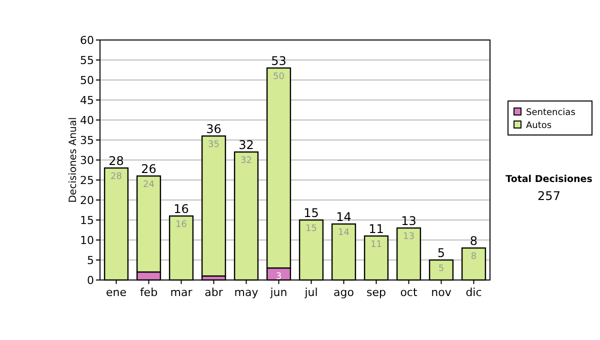  Describe the element at coordinates (182, 225) in the screenshot. I see `data-label: 16` at that location.